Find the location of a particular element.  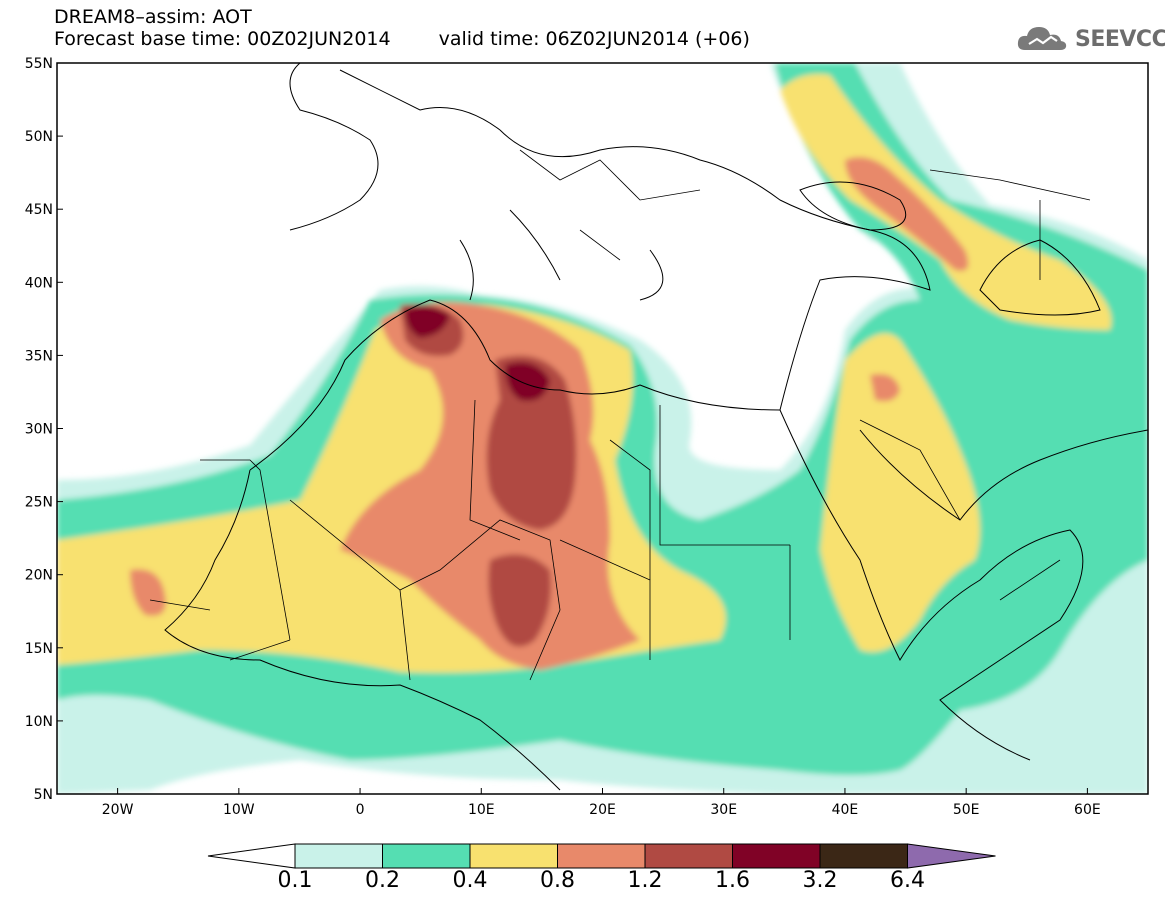

lat-tick-label: 10N is located at coordinates (39, 722).